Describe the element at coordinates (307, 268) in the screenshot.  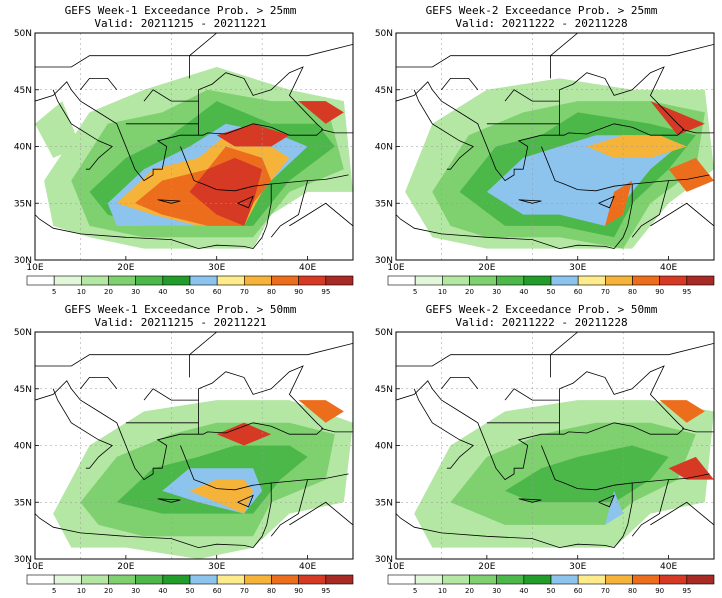
I see `longitude-label: 40E` at that location.